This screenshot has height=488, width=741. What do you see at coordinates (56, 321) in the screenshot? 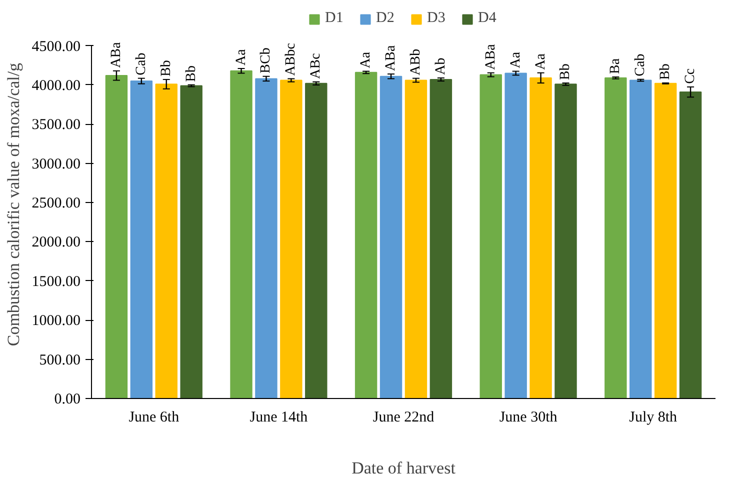
I see `y-tick-label: 1000.00` at bounding box center [56, 321].